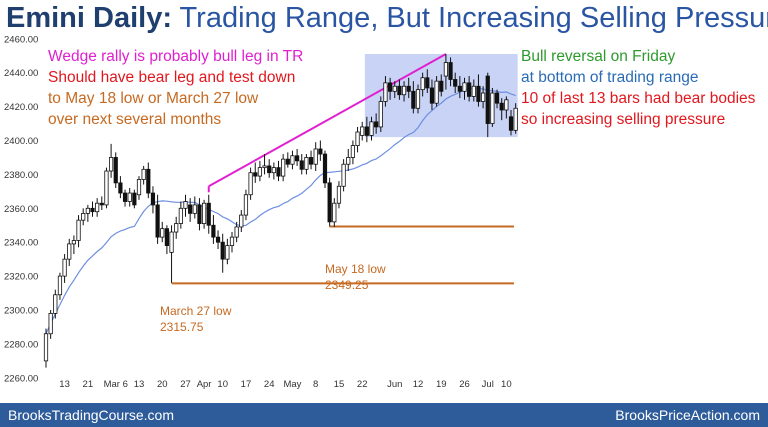  I want to click on y-tick-label: 2360.00, so click(21, 209).